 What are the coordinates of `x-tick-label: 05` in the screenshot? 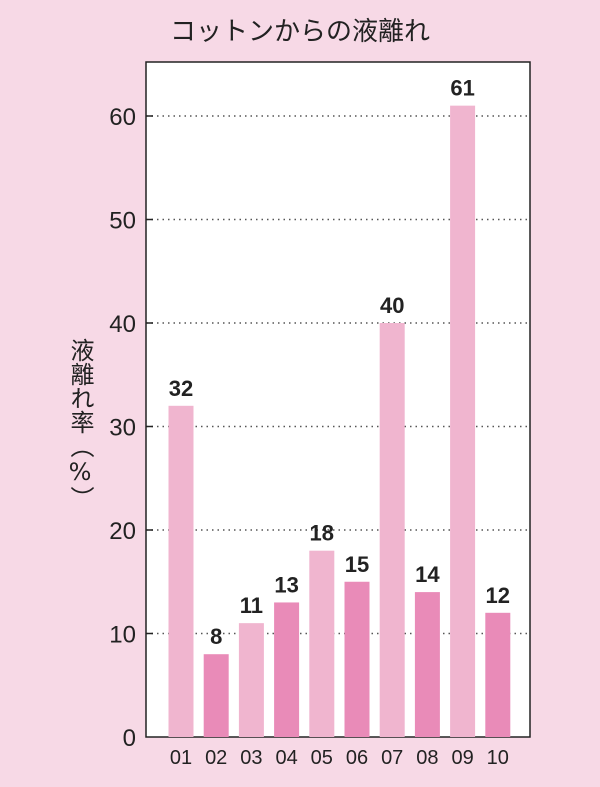 It's located at (322, 758).